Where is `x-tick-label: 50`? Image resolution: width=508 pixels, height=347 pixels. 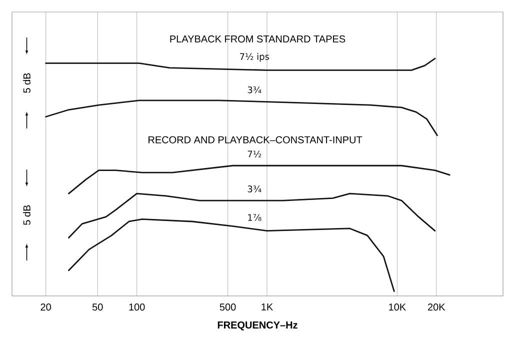 x-tick-label: 50 is located at coordinates (97, 307).